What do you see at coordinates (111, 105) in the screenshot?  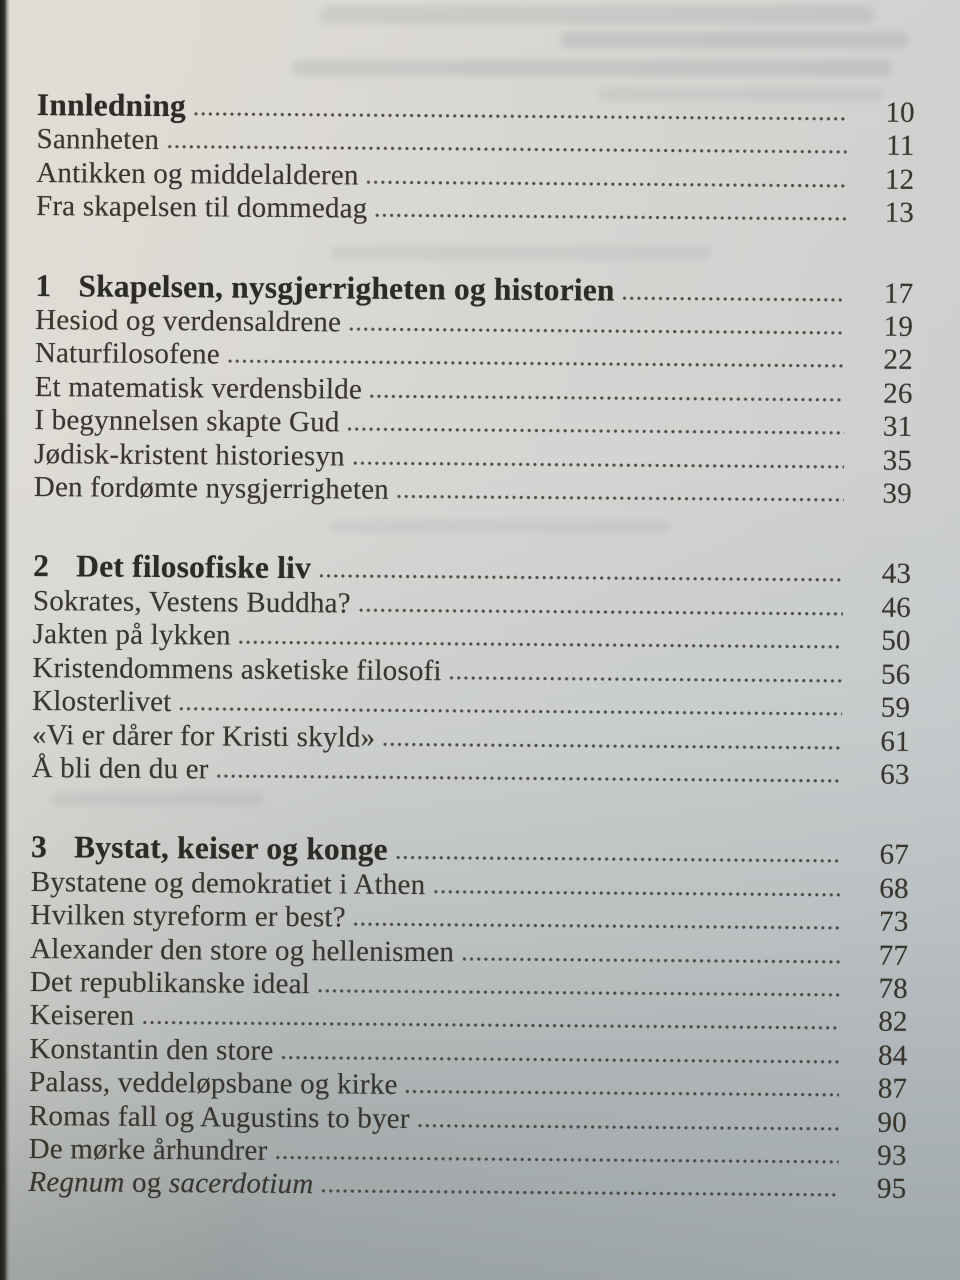 I see `heading-title: Innledning` at bounding box center [111, 105].